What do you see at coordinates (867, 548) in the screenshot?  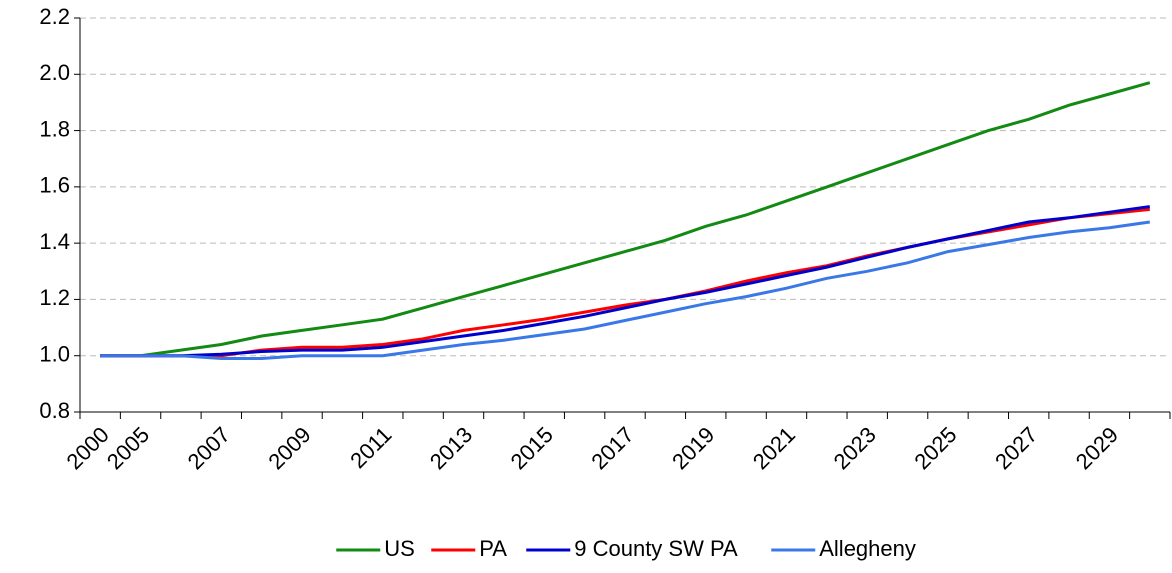 I see `legend-label: Allegheny` at bounding box center [867, 548].